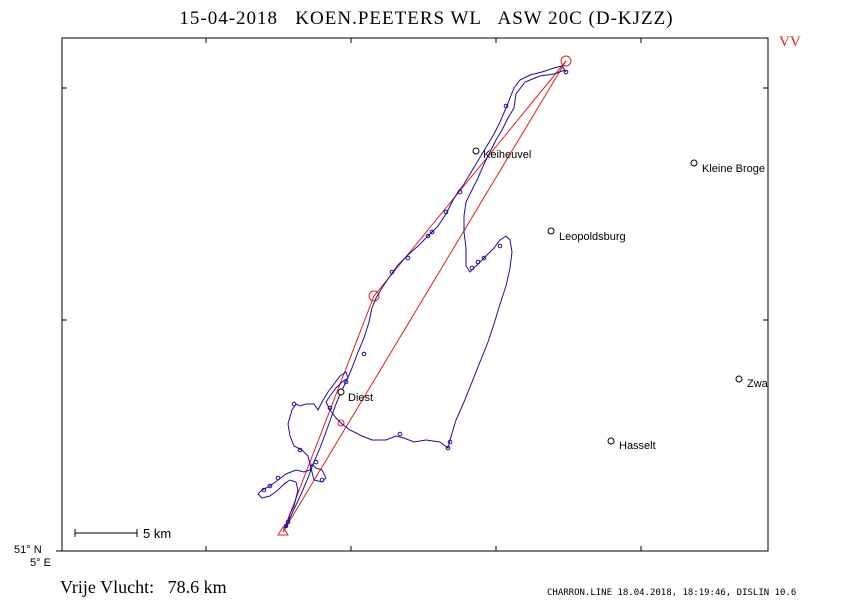  I want to click on place-kleine-broge: Kleine Broge, so click(727, 167).